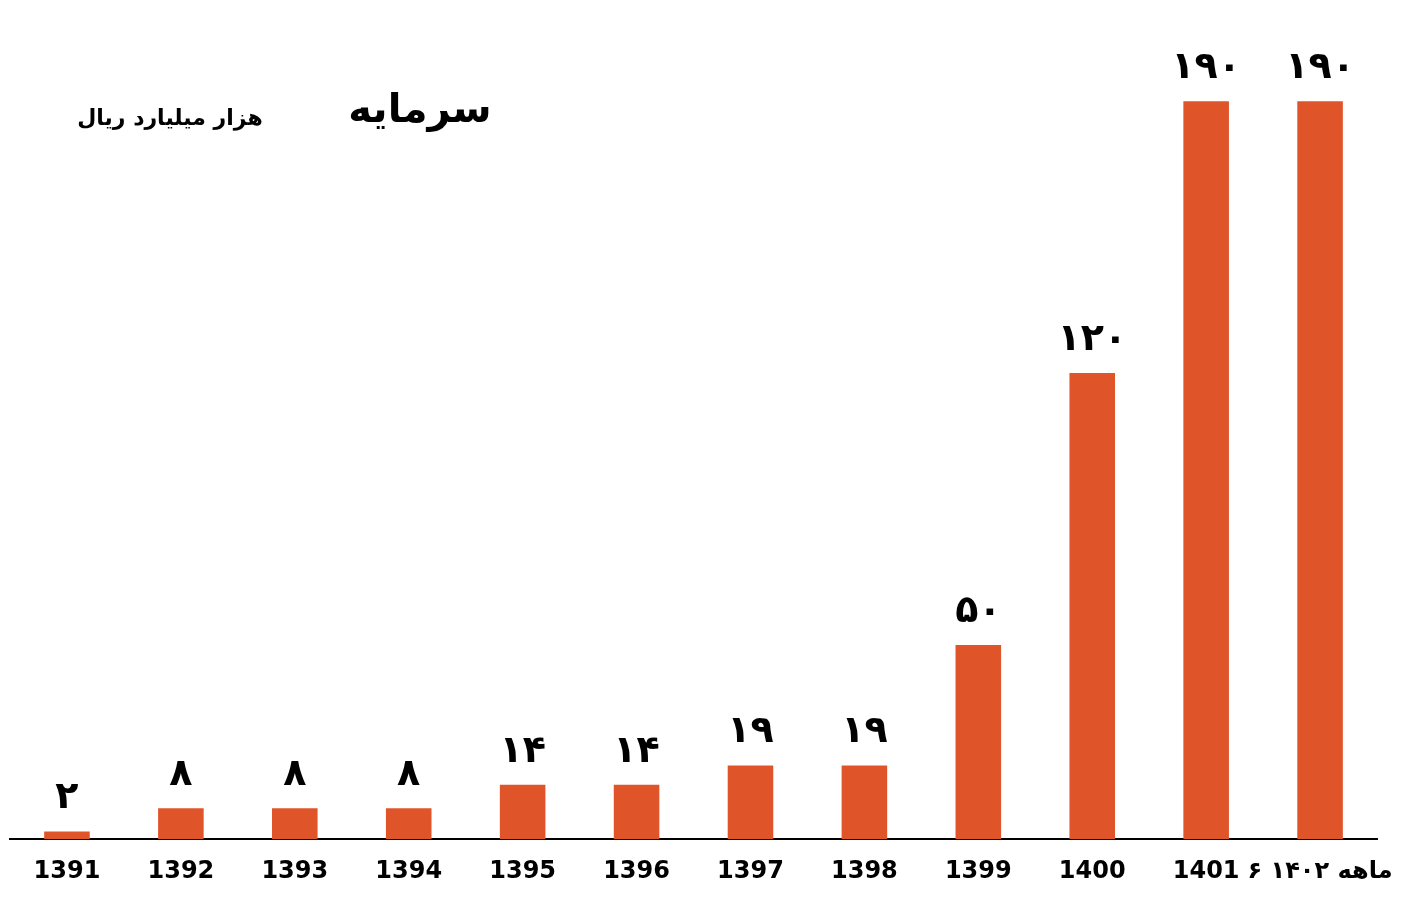  Describe the element at coordinates (170, 117) in the screenshot. I see `chart-subtitle: هزار میلیارد ریال` at that location.